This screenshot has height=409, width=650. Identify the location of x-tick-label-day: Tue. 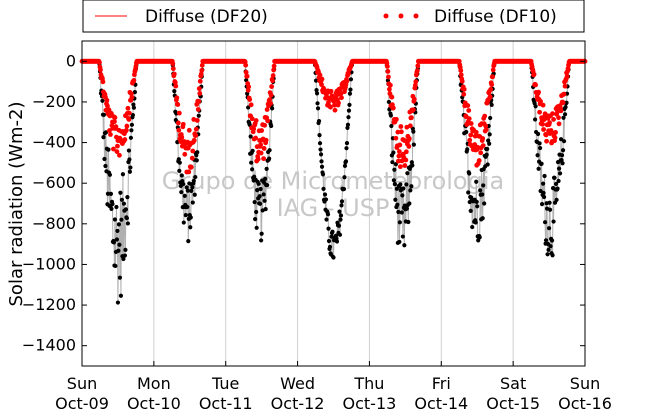
(225, 383).